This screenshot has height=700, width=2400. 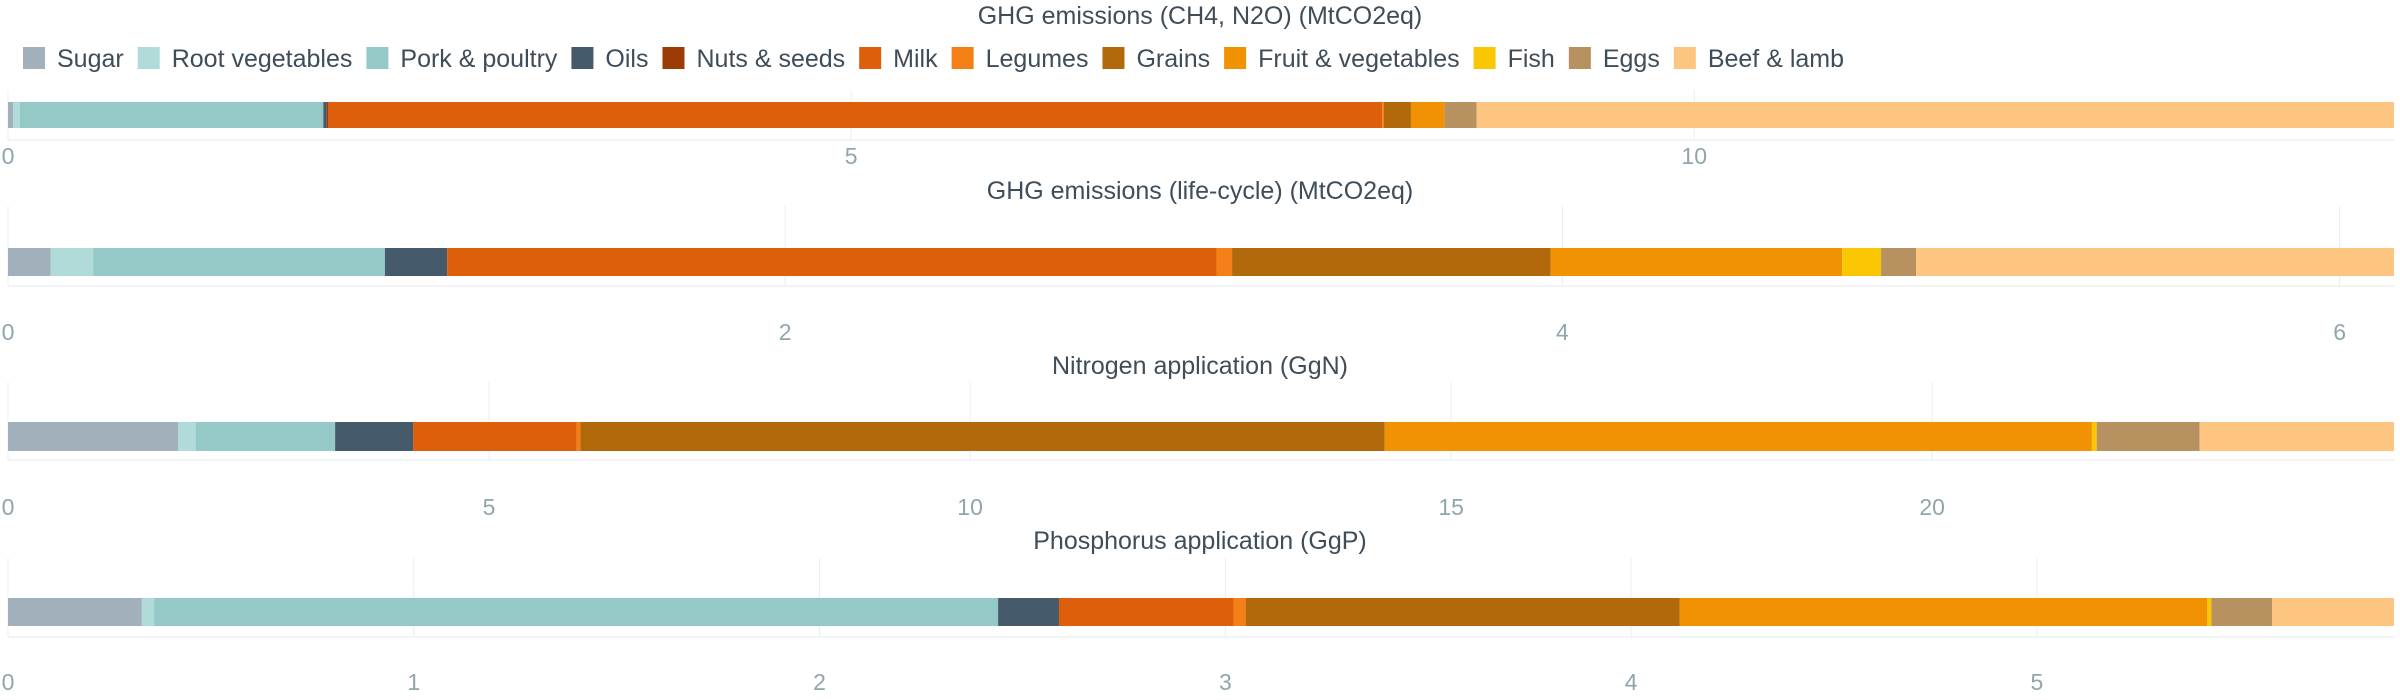 I want to click on legend-label: Sugar, so click(x=90, y=59).